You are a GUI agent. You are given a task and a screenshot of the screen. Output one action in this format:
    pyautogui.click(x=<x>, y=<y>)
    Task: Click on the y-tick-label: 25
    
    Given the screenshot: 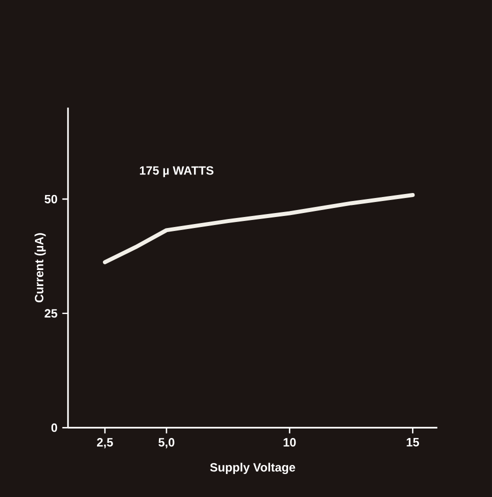 What is the action you would take?
    pyautogui.click(x=51, y=313)
    